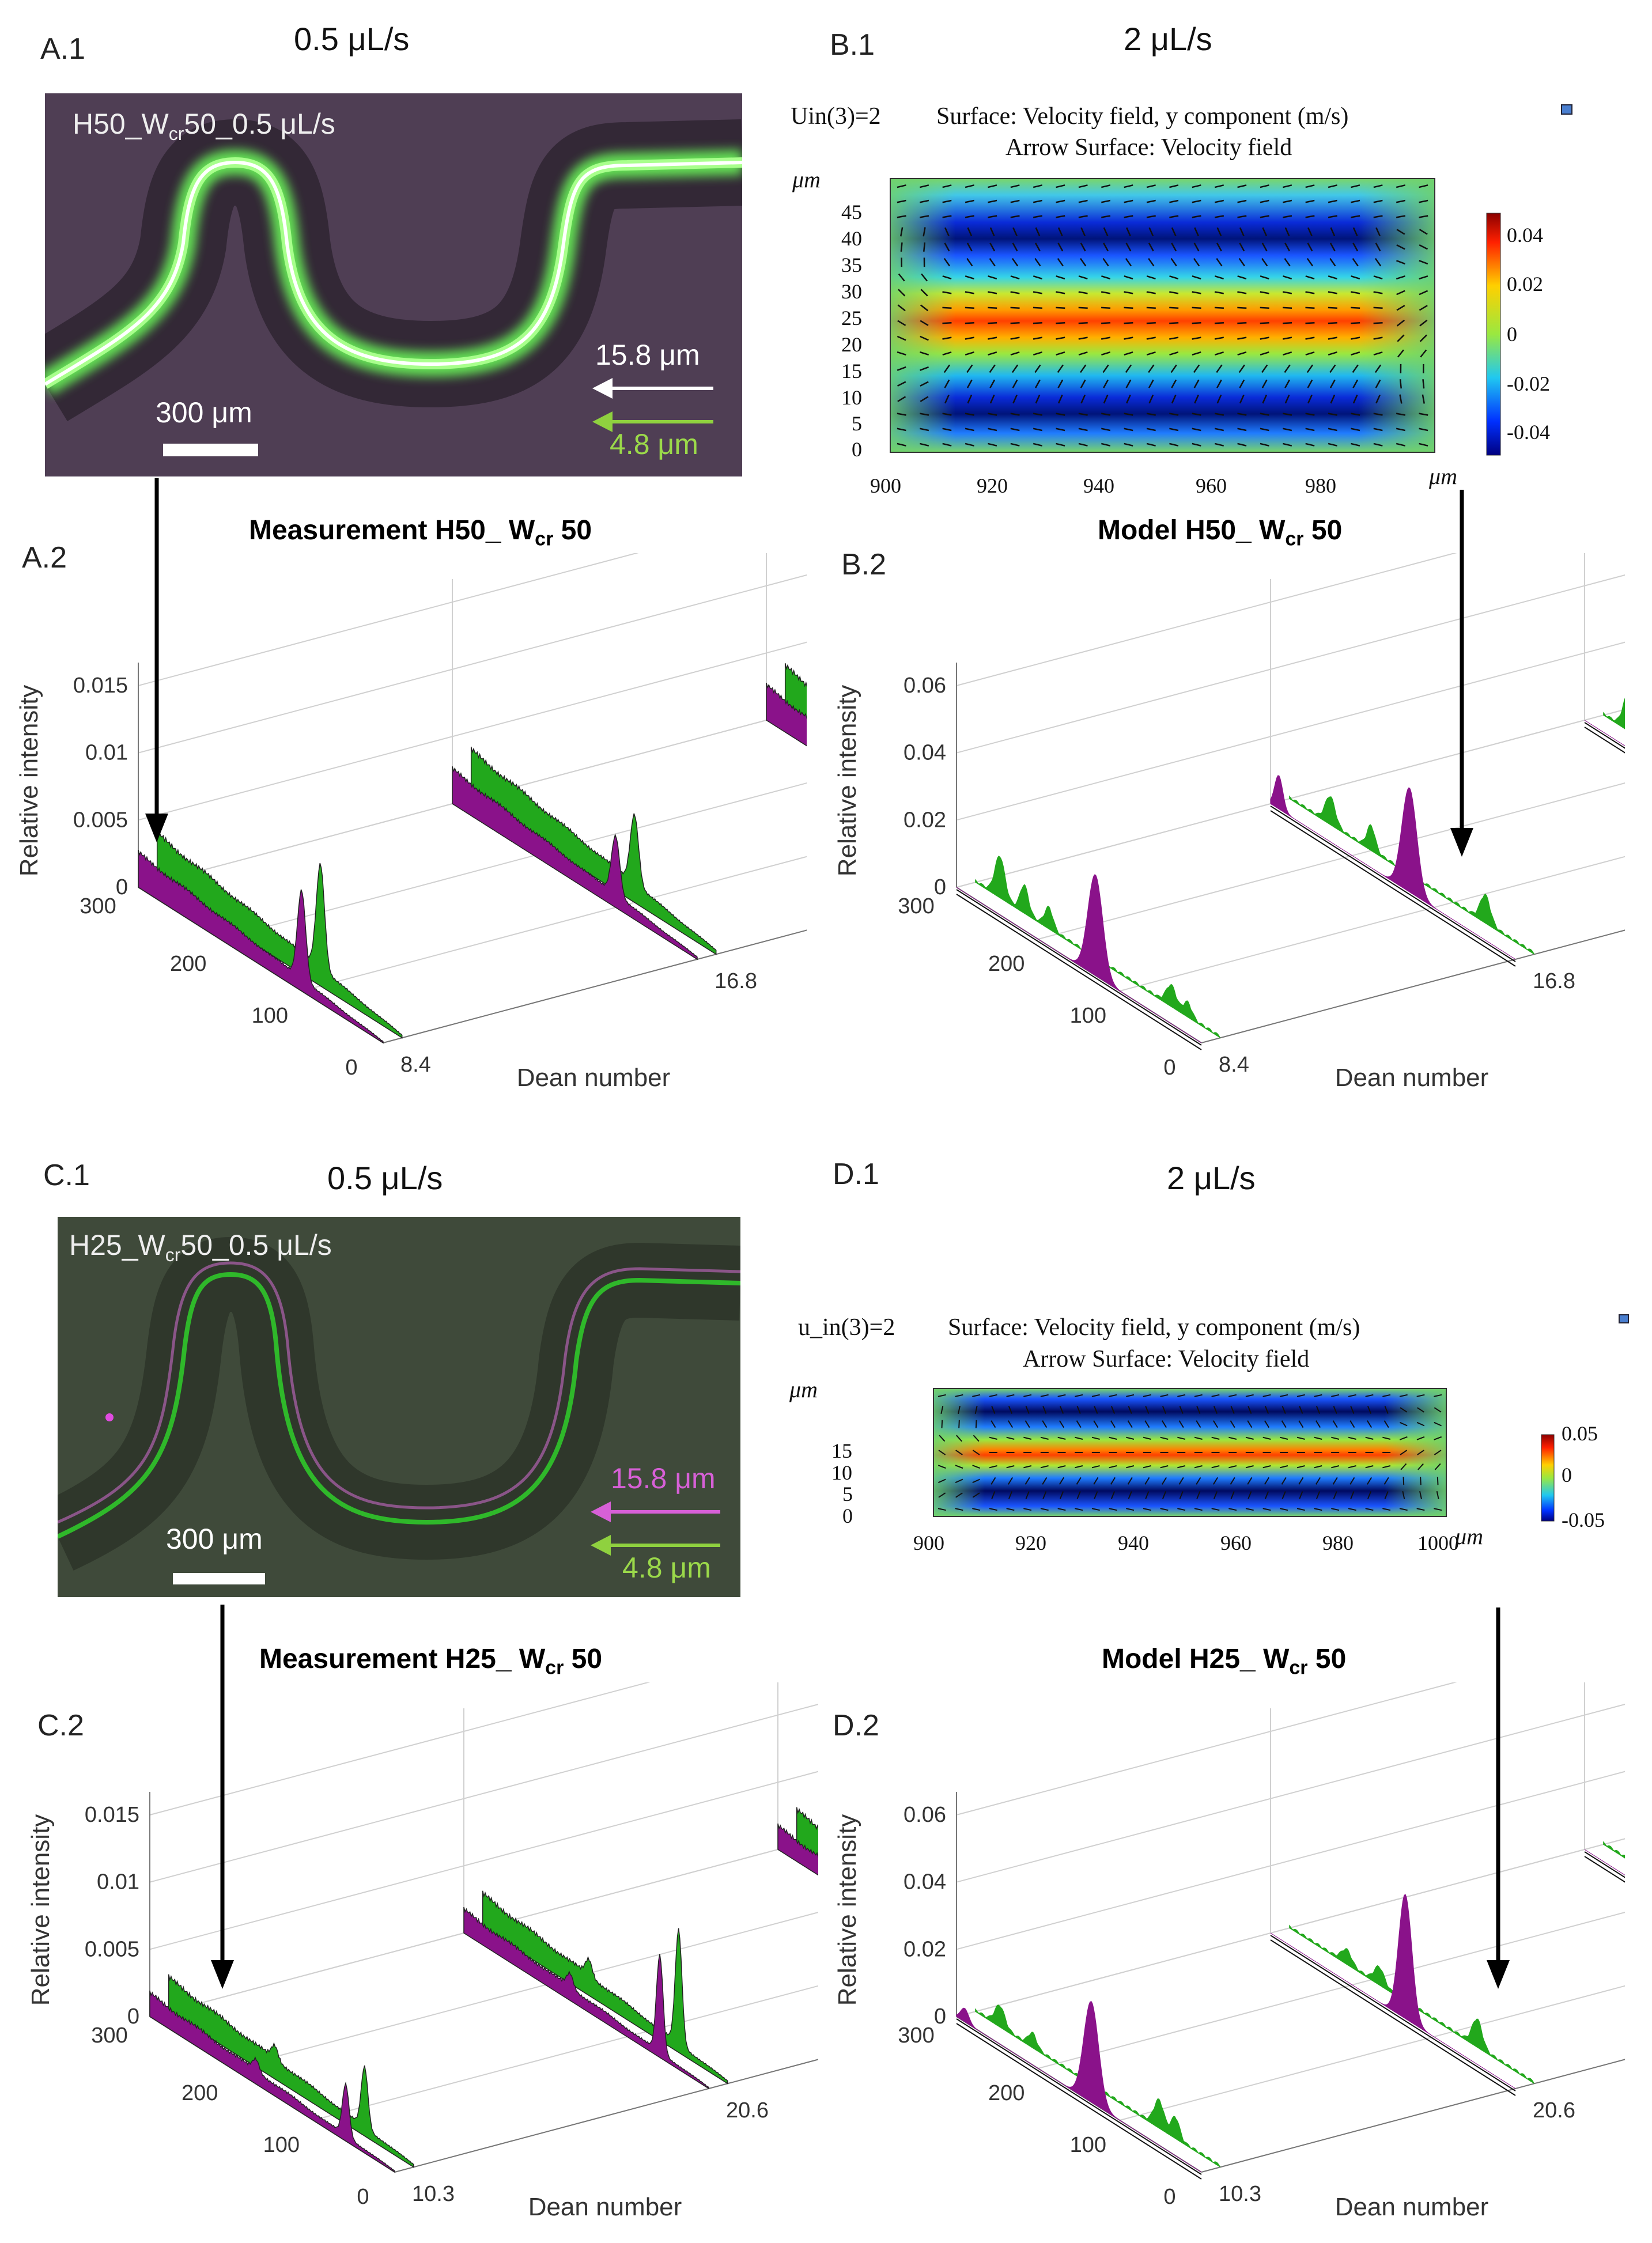 The image size is (1652, 2243). I want to click on cbar-tick-b1: 0.04, so click(1525, 235).